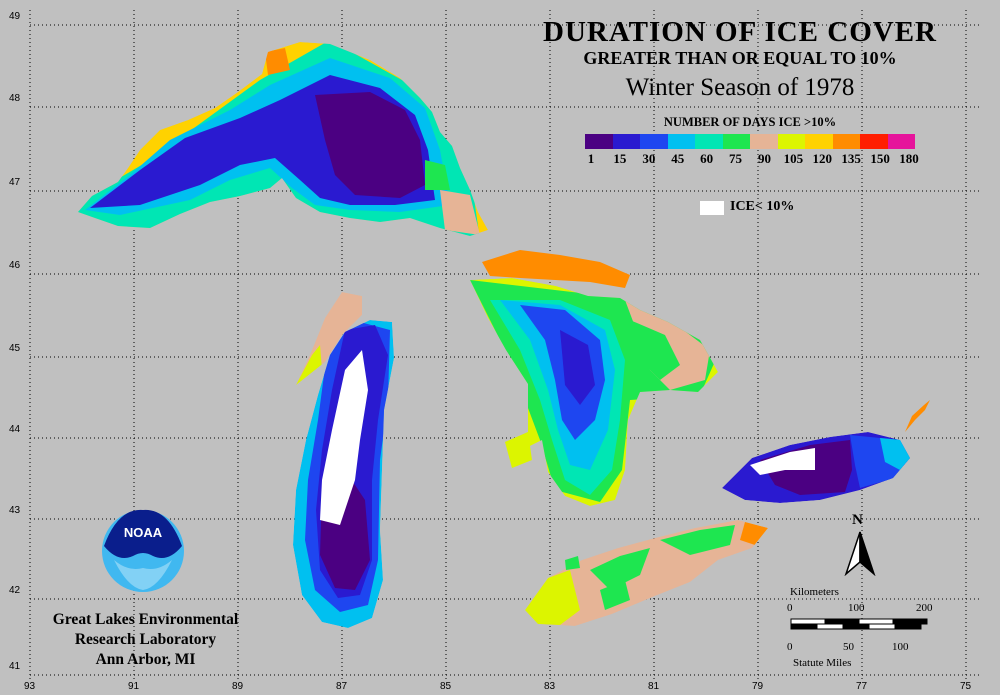 The image size is (1000, 695). Describe the element at coordinates (238, 686) in the screenshot. I see `longitude-label: 89` at that location.